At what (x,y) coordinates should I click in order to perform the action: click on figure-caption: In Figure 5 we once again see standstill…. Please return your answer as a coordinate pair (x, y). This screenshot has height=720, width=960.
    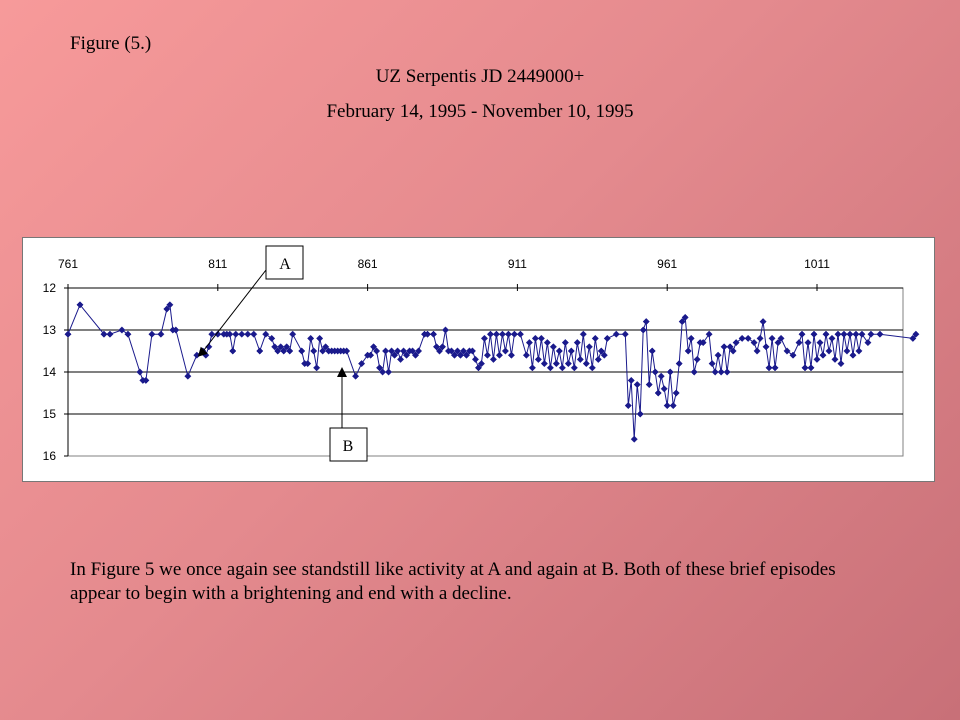
    Looking at the image, I should click on (453, 581).